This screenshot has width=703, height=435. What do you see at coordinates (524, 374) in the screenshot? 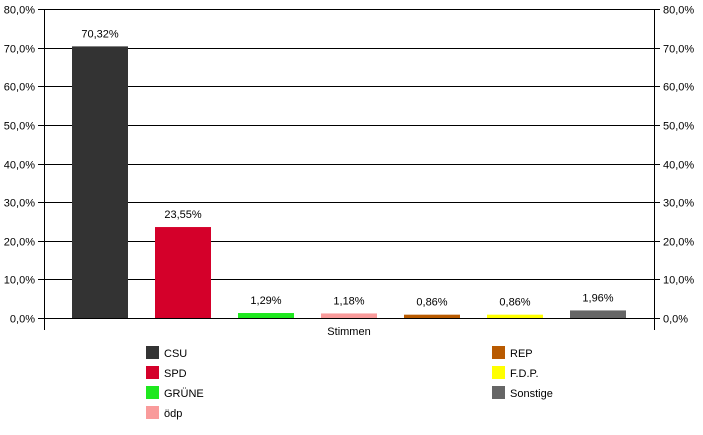
I see `legend-label: F.D.P.` at bounding box center [524, 374].